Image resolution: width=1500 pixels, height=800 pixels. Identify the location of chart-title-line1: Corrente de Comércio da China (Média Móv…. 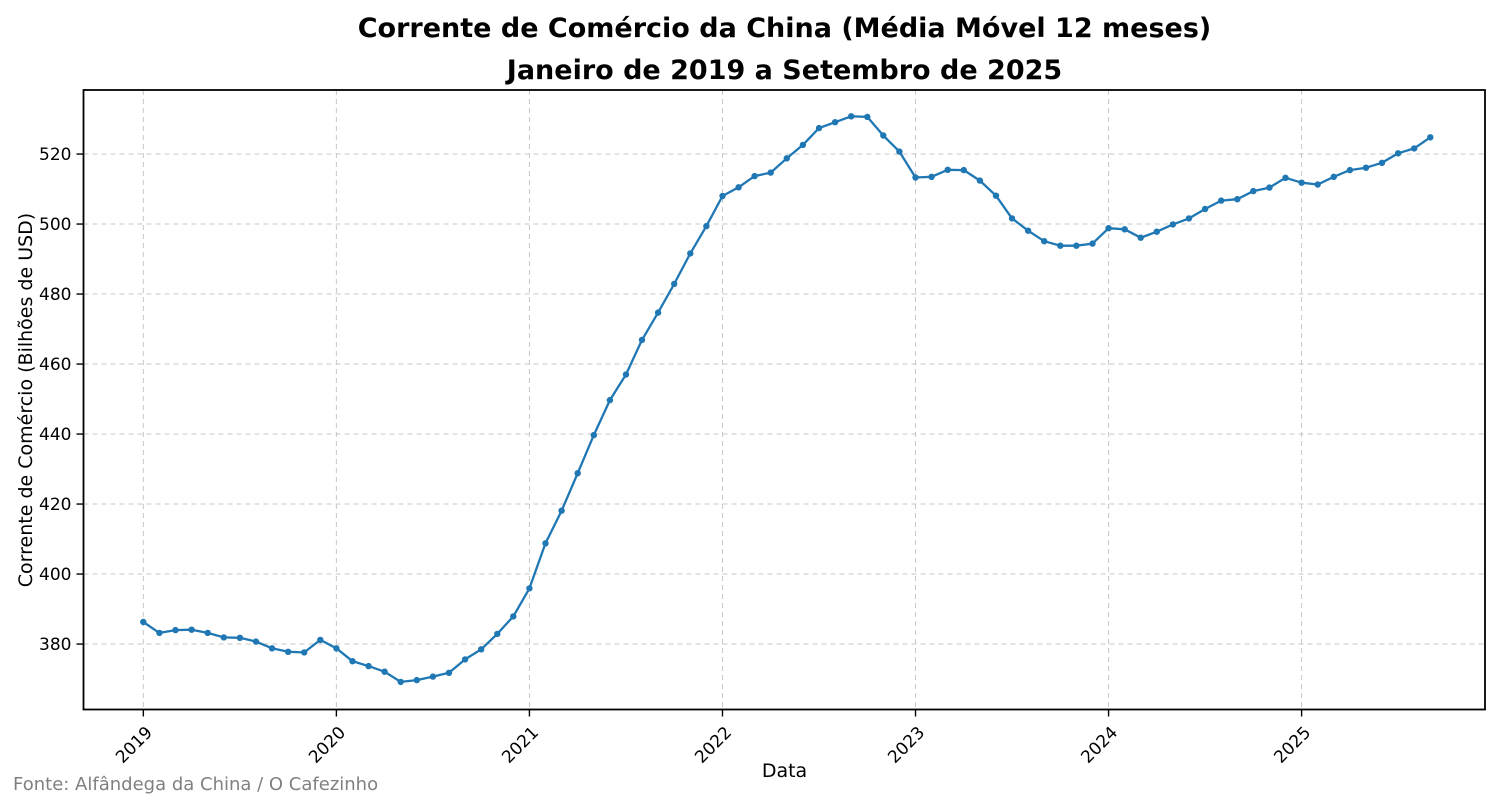
(784, 28).